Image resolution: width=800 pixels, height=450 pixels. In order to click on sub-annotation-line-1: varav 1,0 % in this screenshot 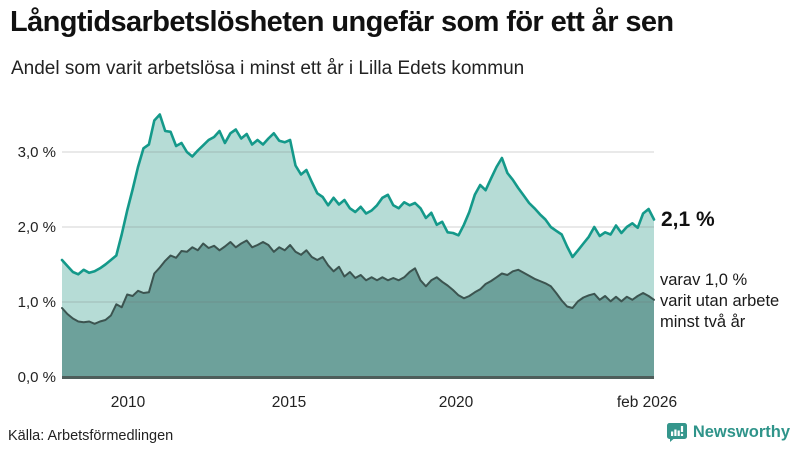, I will do `click(704, 280)`.